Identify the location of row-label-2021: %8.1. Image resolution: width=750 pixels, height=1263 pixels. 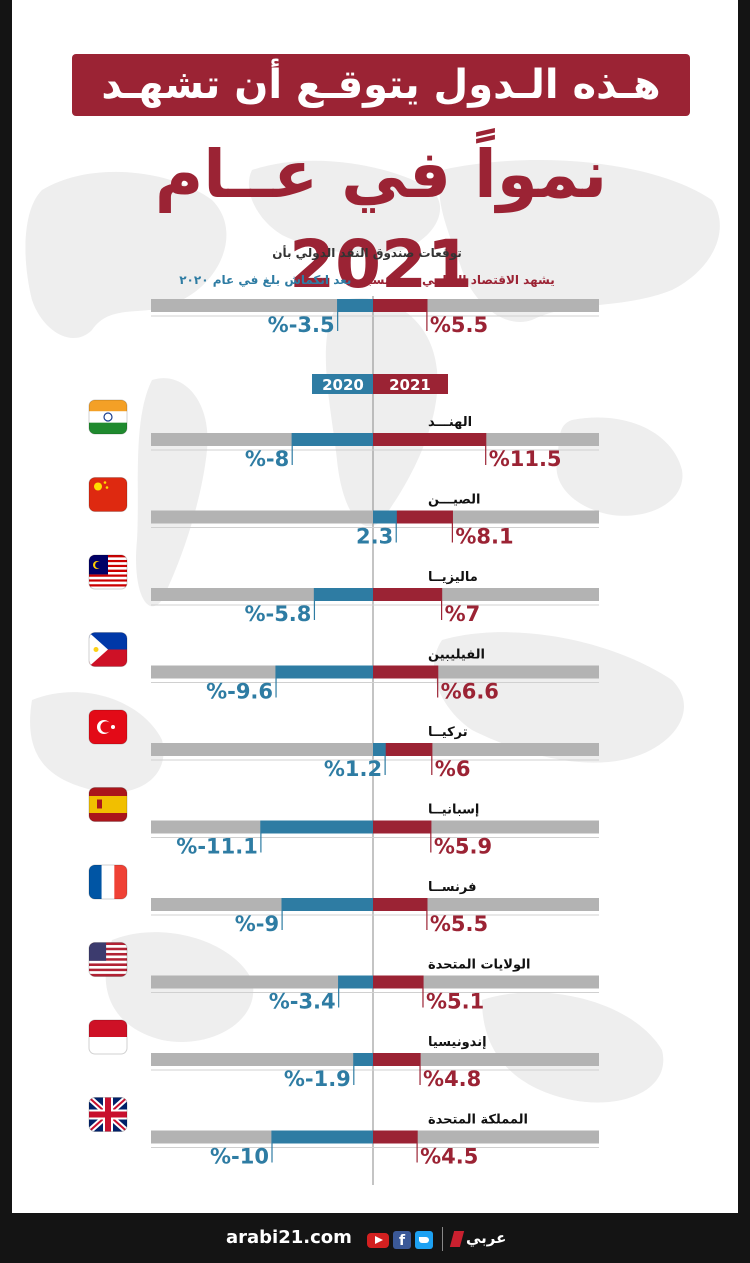
(484, 537).